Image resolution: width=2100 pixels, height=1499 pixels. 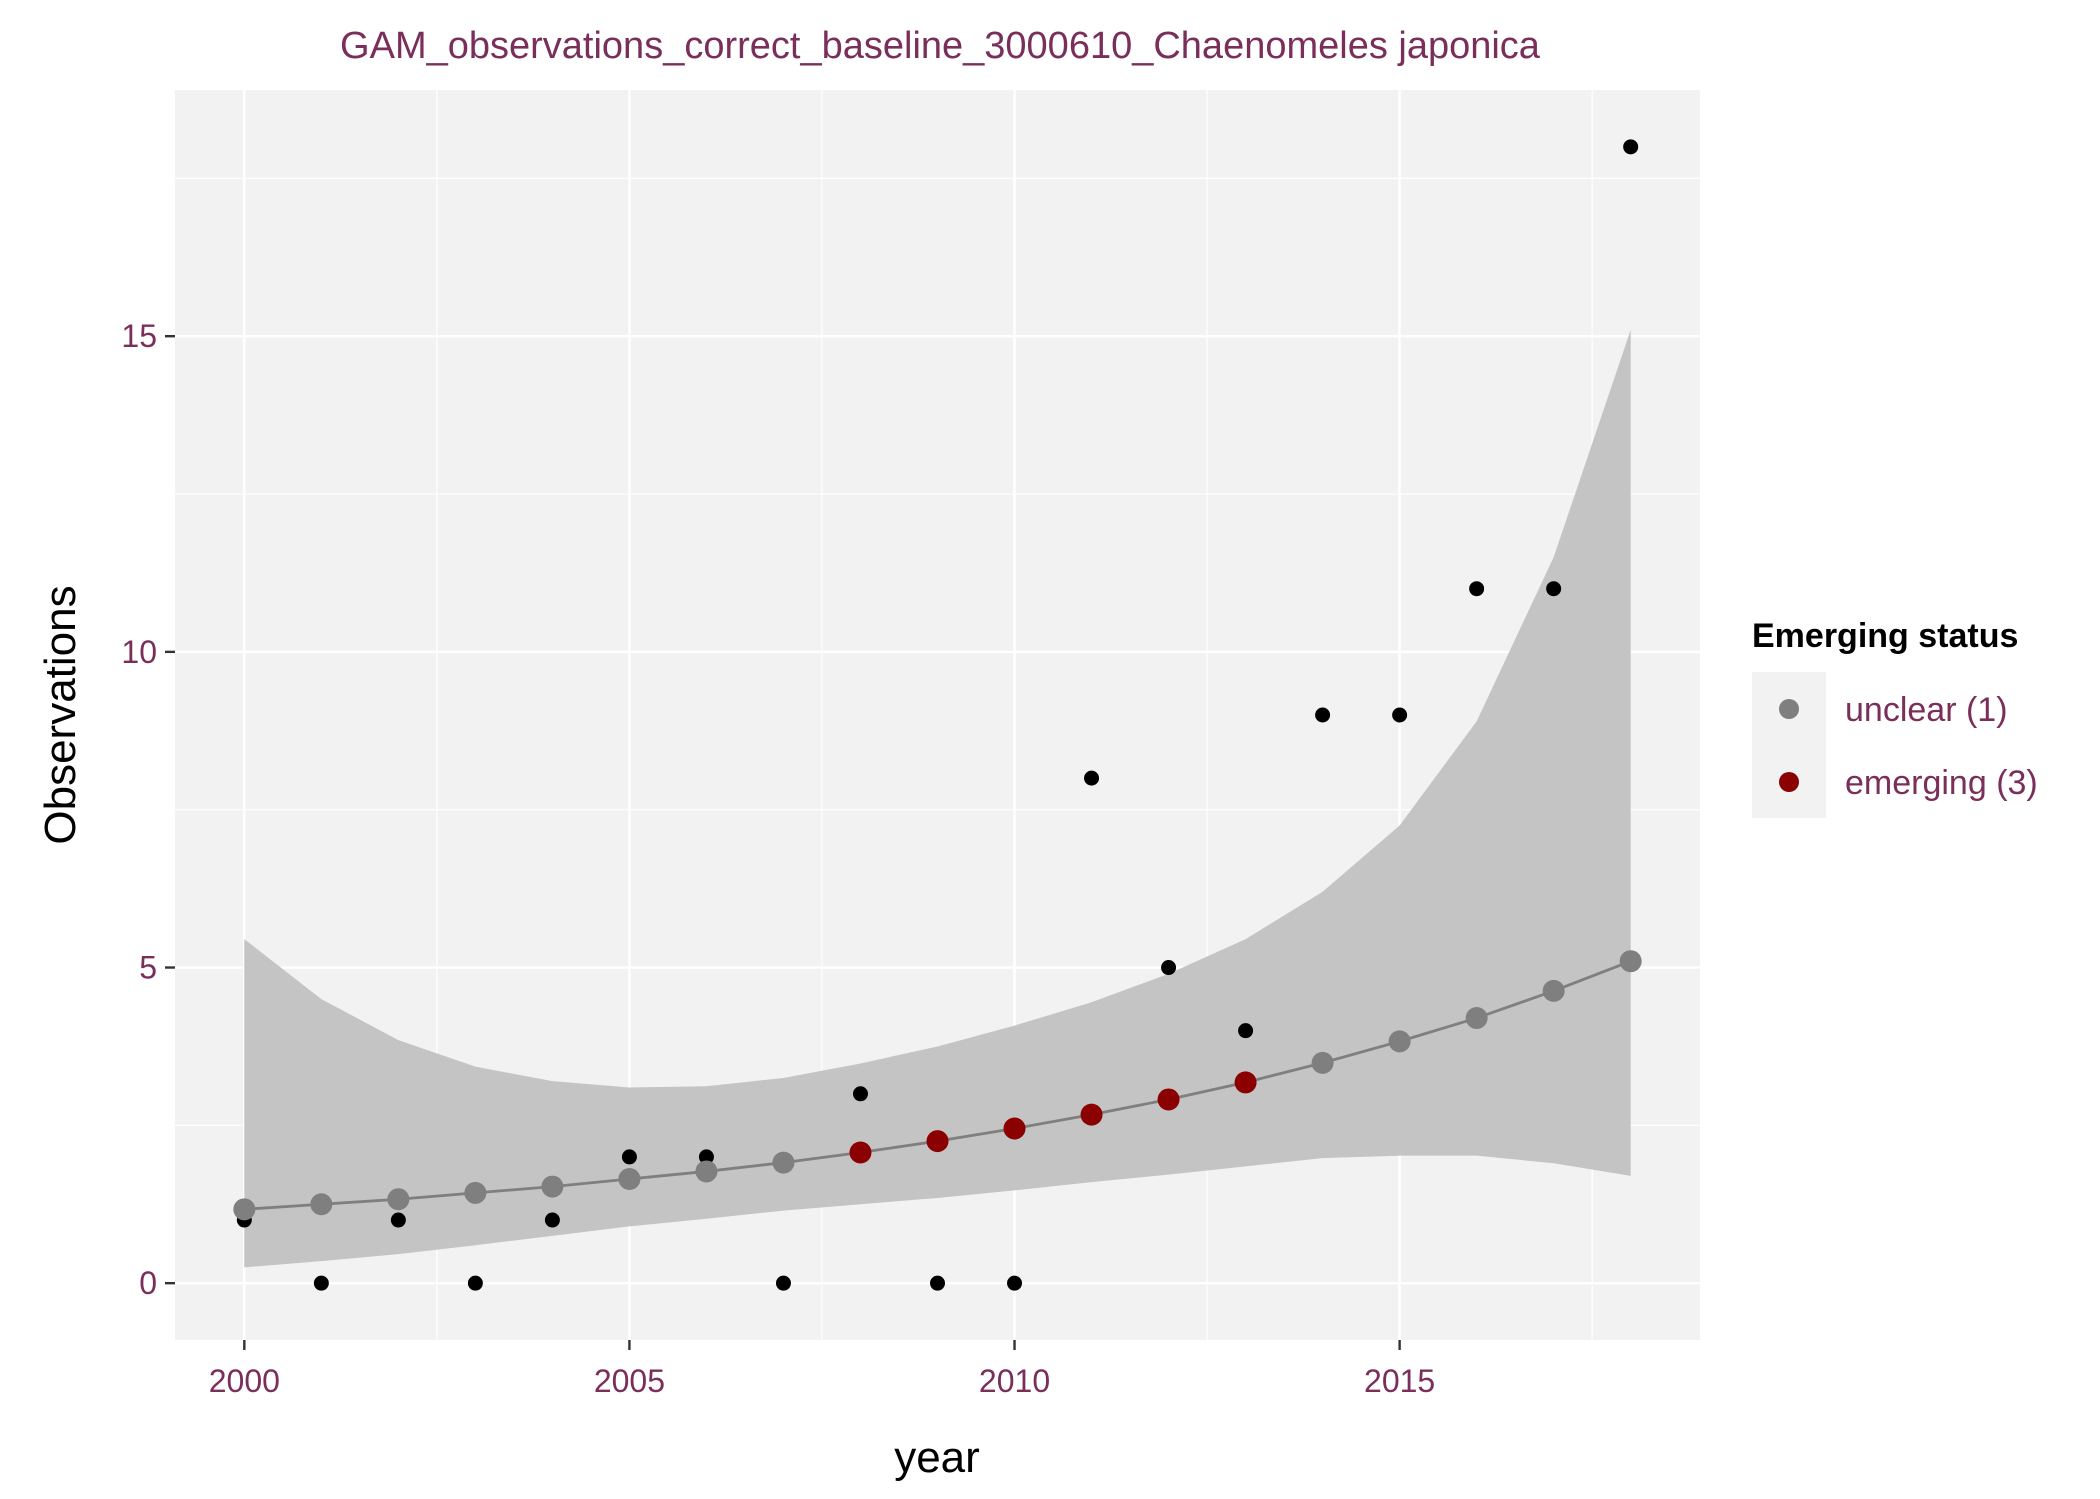 I want to click on x-tick-label: 2005, so click(x=629, y=1381).